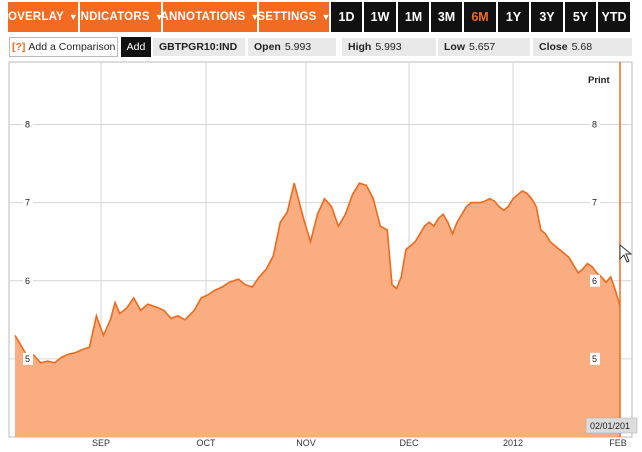  Describe the element at coordinates (618, 443) in the screenshot. I see `x-tick-label: FEB` at that location.